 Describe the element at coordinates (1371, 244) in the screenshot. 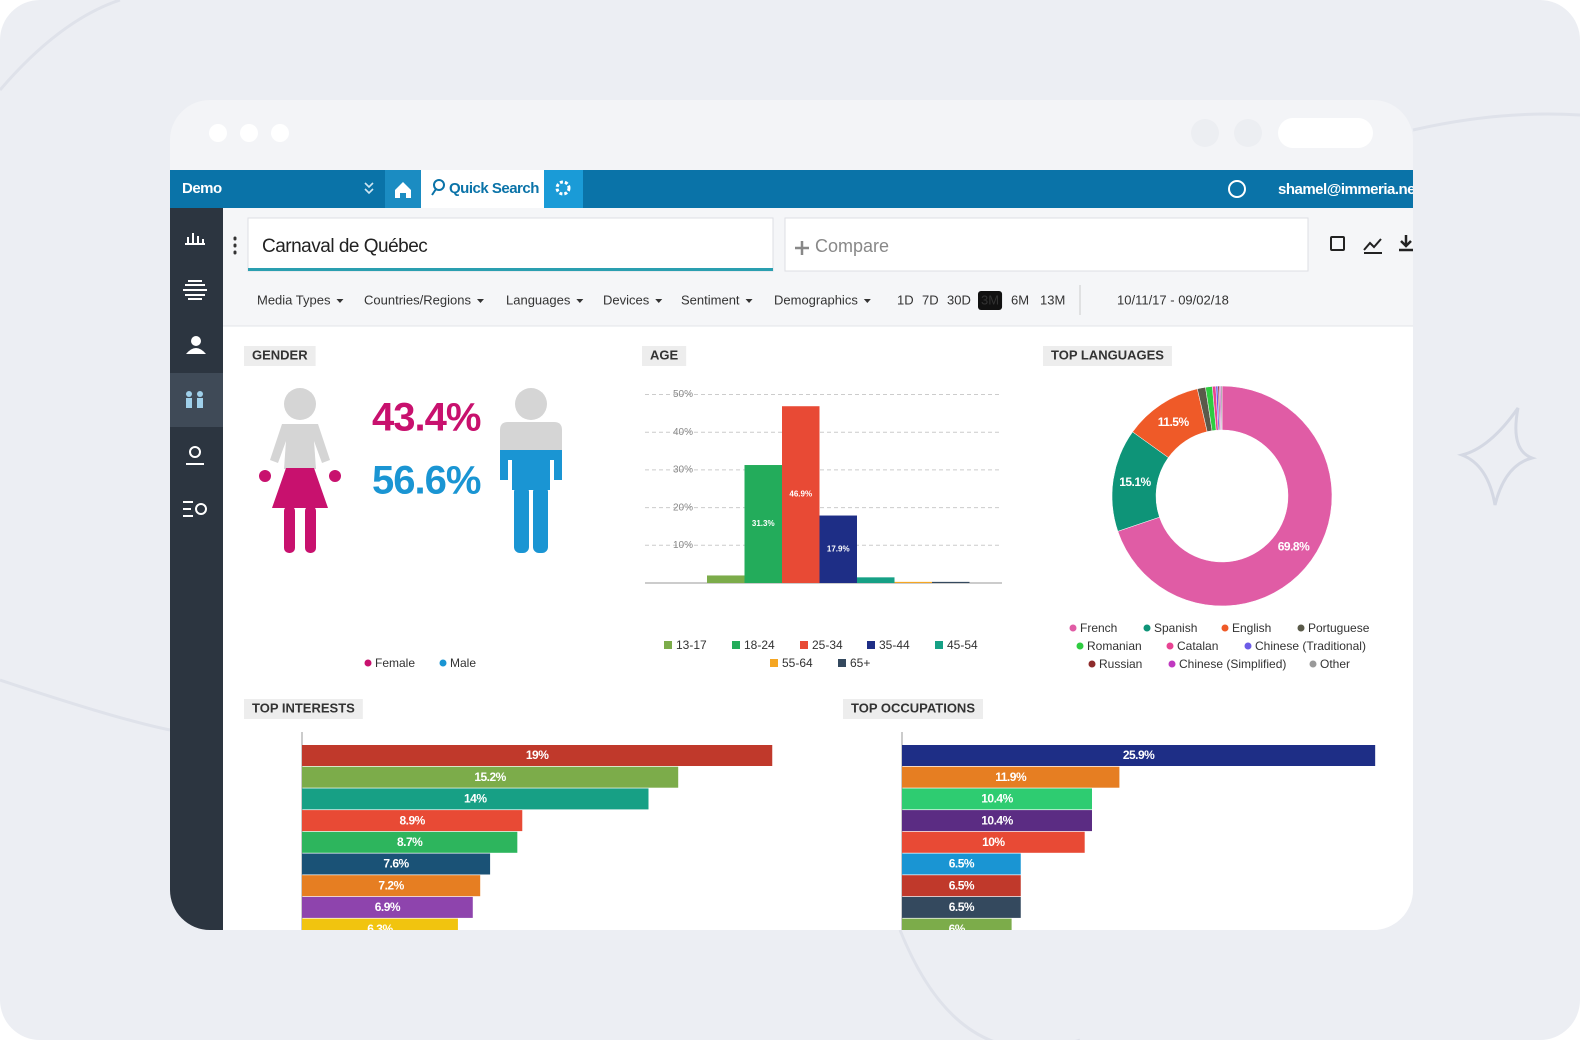

I see `toolbar-icons` at that location.